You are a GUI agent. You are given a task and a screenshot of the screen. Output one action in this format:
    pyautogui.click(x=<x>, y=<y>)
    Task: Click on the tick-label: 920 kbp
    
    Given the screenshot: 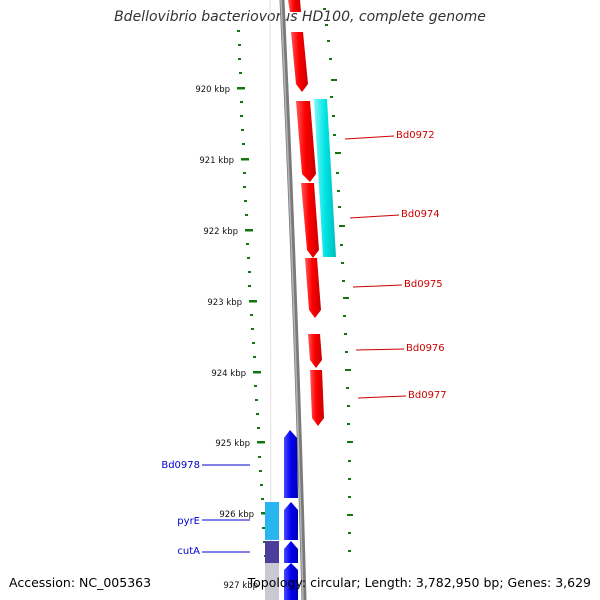 What is the action you would take?
    pyautogui.click(x=212, y=90)
    